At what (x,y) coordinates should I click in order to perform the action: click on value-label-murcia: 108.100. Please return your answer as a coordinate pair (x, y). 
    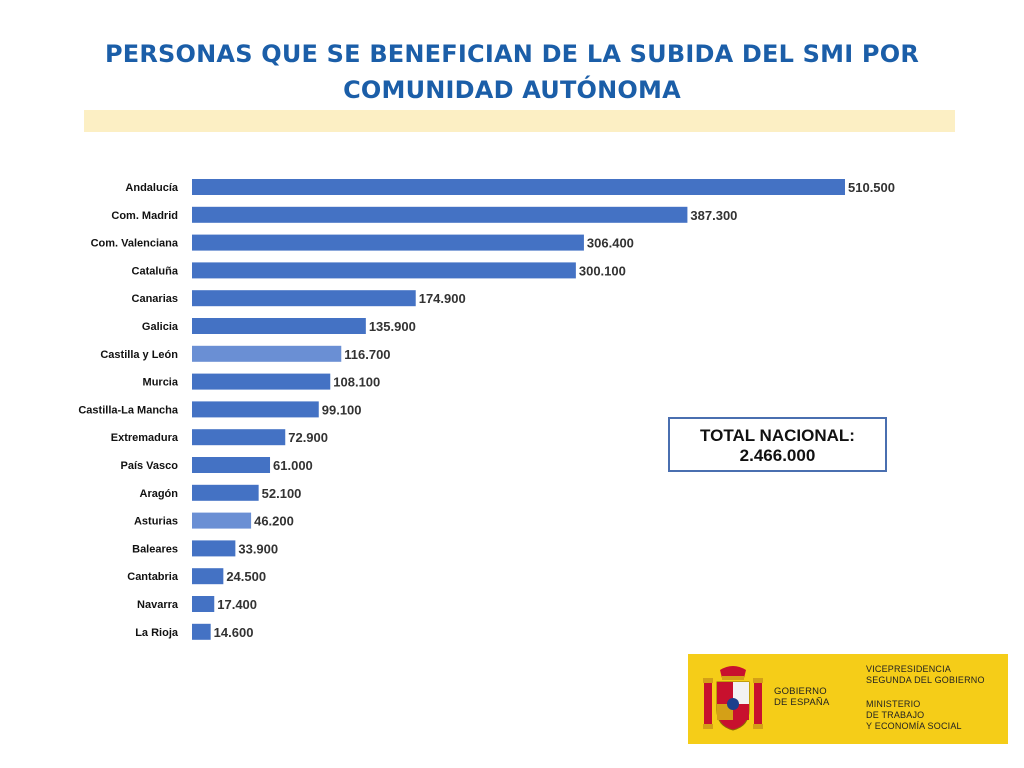
    Looking at the image, I should click on (356, 382).